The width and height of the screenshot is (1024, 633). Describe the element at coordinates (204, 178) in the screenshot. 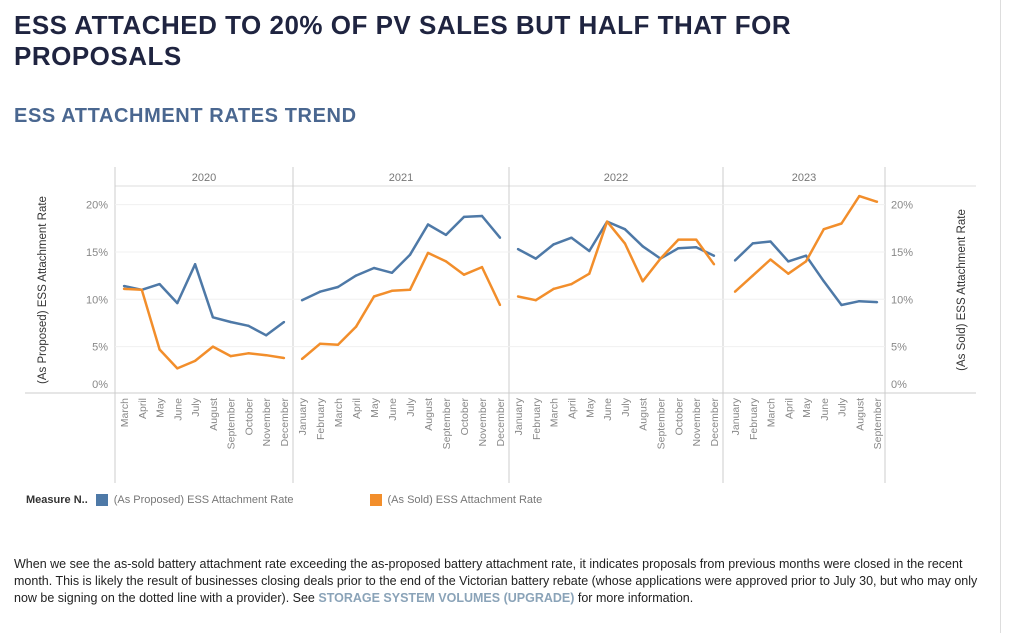

I see `panel-year-label: 2020` at that location.